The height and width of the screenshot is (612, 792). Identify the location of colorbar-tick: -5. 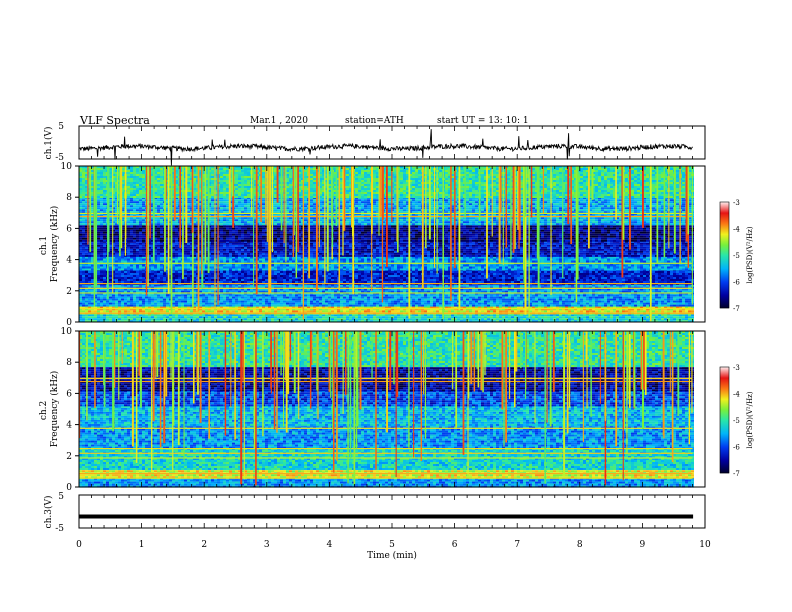
(736, 256).